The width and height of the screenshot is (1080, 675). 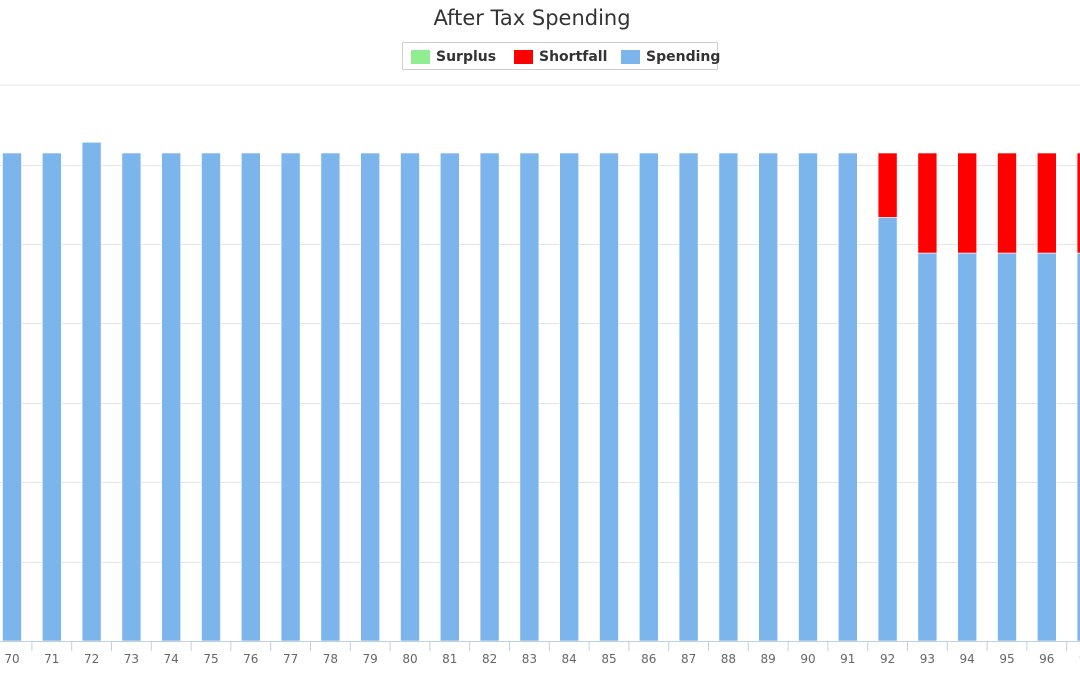 What do you see at coordinates (683, 57) in the screenshot?
I see `legend-label-spending: Spending` at bounding box center [683, 57].